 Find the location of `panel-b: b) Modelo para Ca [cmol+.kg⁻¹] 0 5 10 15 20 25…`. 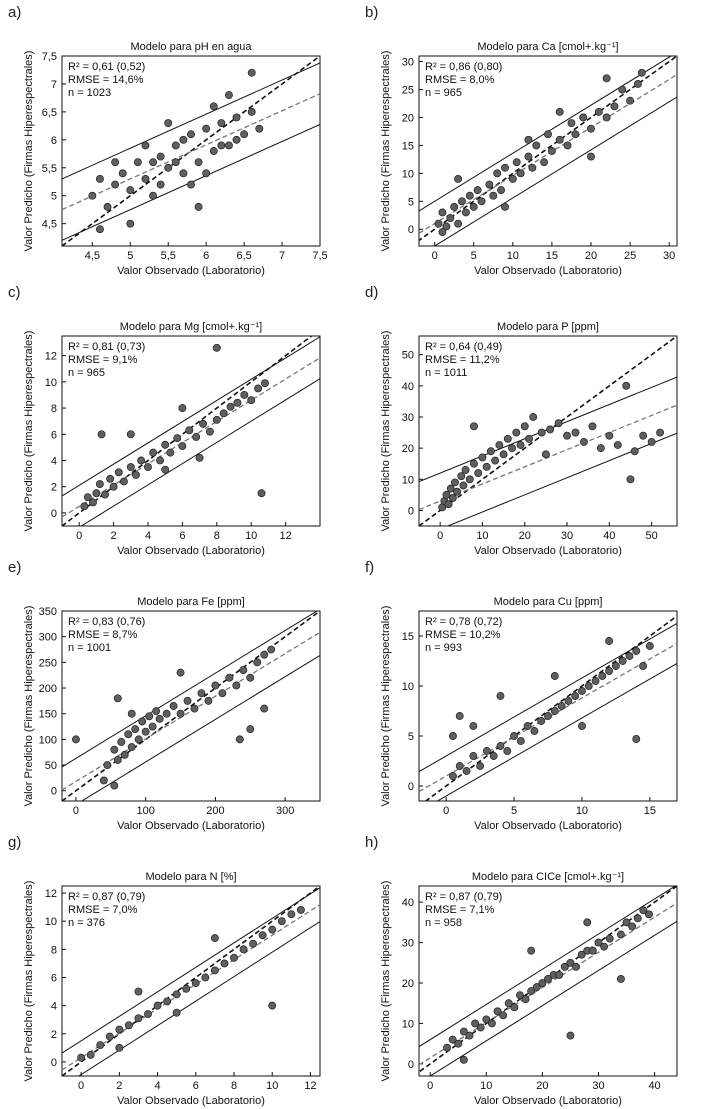

panel-b: b) Modelo para Ca [cmol+.kg⁻¹] 0 5 10 15 20 25… is located at coordinates (535, 138).